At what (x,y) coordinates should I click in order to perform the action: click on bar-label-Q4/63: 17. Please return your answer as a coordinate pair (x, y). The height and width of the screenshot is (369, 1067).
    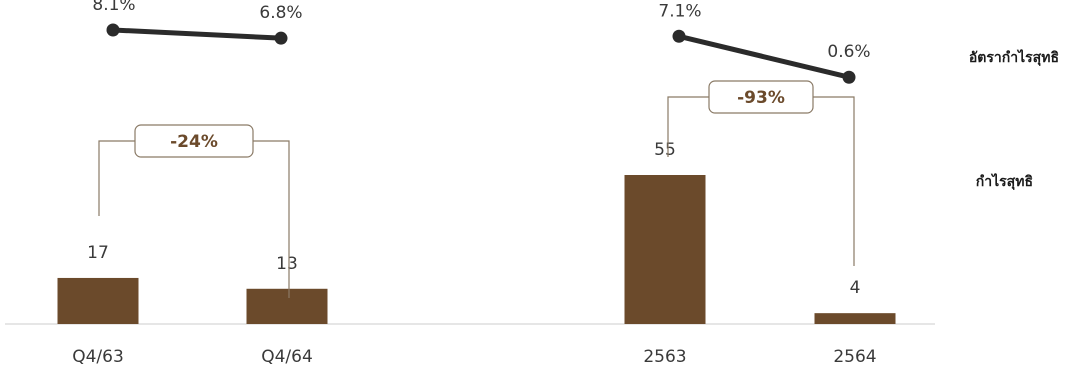
    Looking at the image, I should click on (98, 253).